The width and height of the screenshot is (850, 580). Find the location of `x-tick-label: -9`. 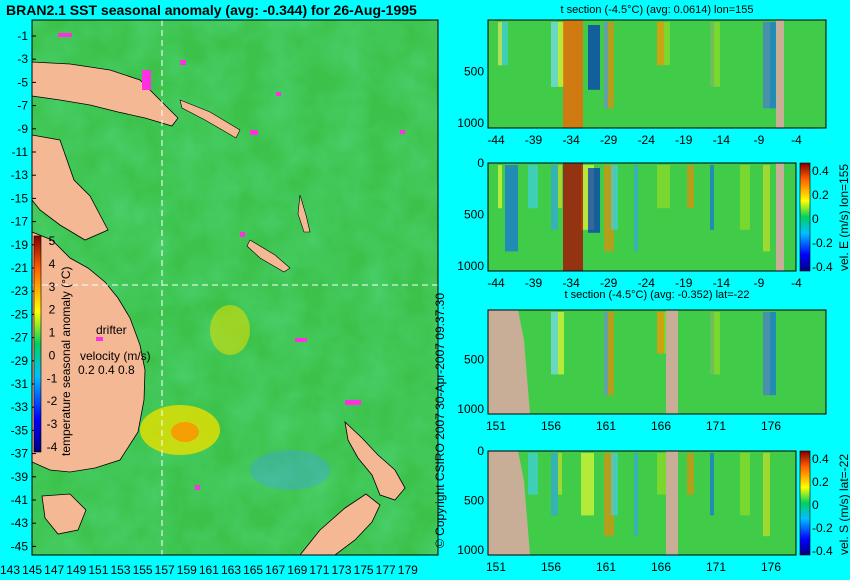

x-tick-label: -9 is located at coordinates (759, 140).